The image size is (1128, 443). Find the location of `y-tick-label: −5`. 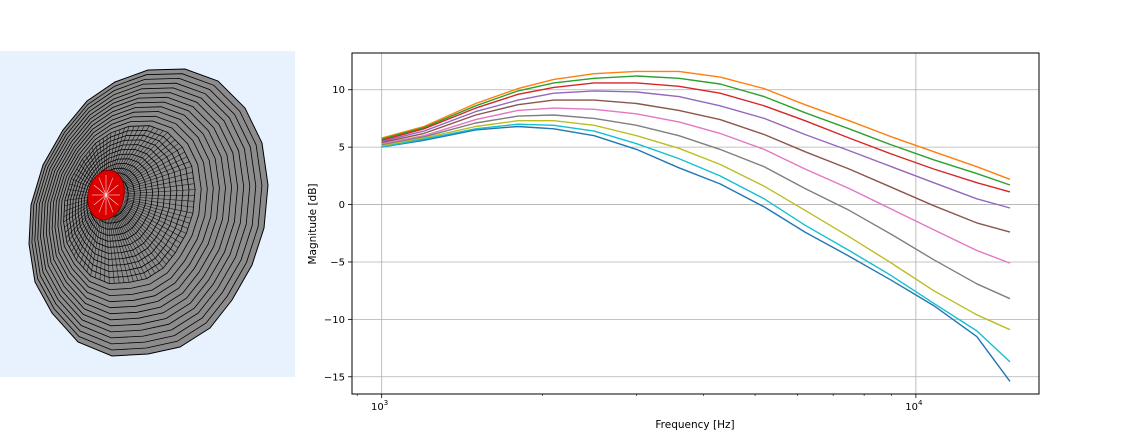

y-tick-label: −5 is located at coordinates (337, 262).